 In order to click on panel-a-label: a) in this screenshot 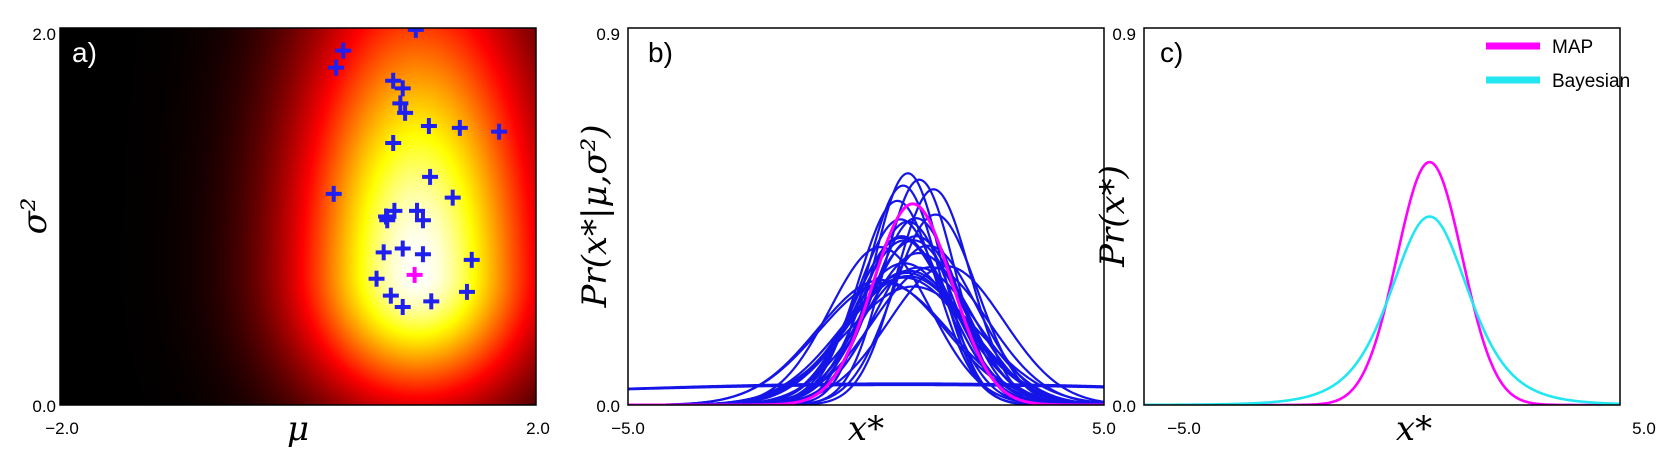, I will do `click(84, 52)`.